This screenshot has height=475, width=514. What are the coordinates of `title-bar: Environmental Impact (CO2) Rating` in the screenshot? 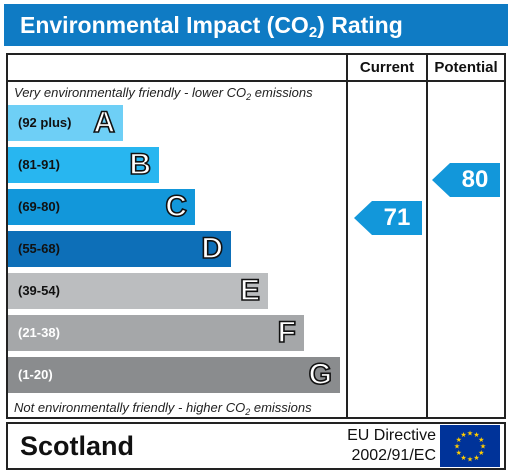 It's located at (256, 25).